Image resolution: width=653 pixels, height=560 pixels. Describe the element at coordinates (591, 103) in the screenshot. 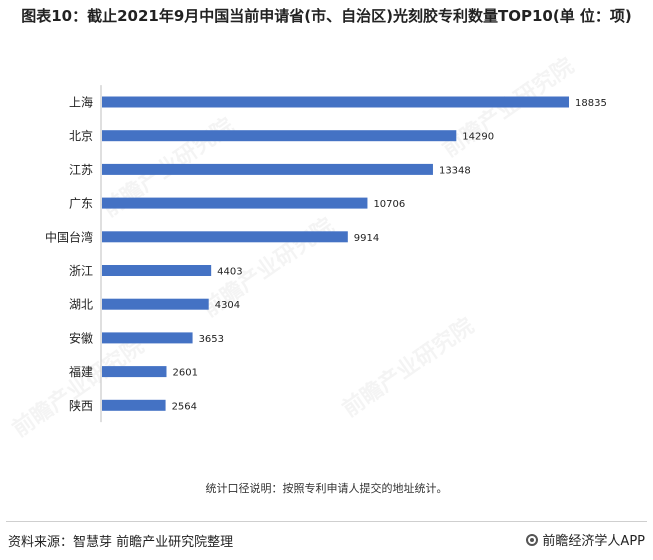

I see `data-label: 18835` at that location.